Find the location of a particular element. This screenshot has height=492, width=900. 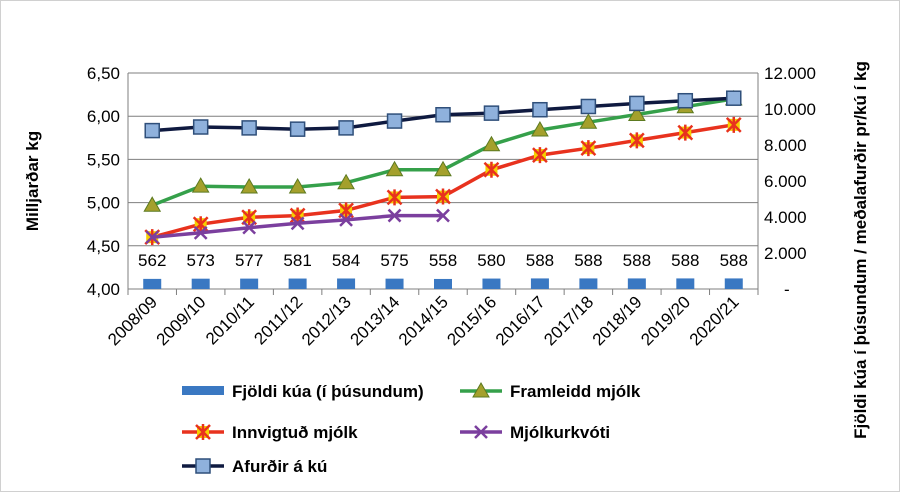

x-tick-label: 2015/16 is located at coordinates (471, 320).